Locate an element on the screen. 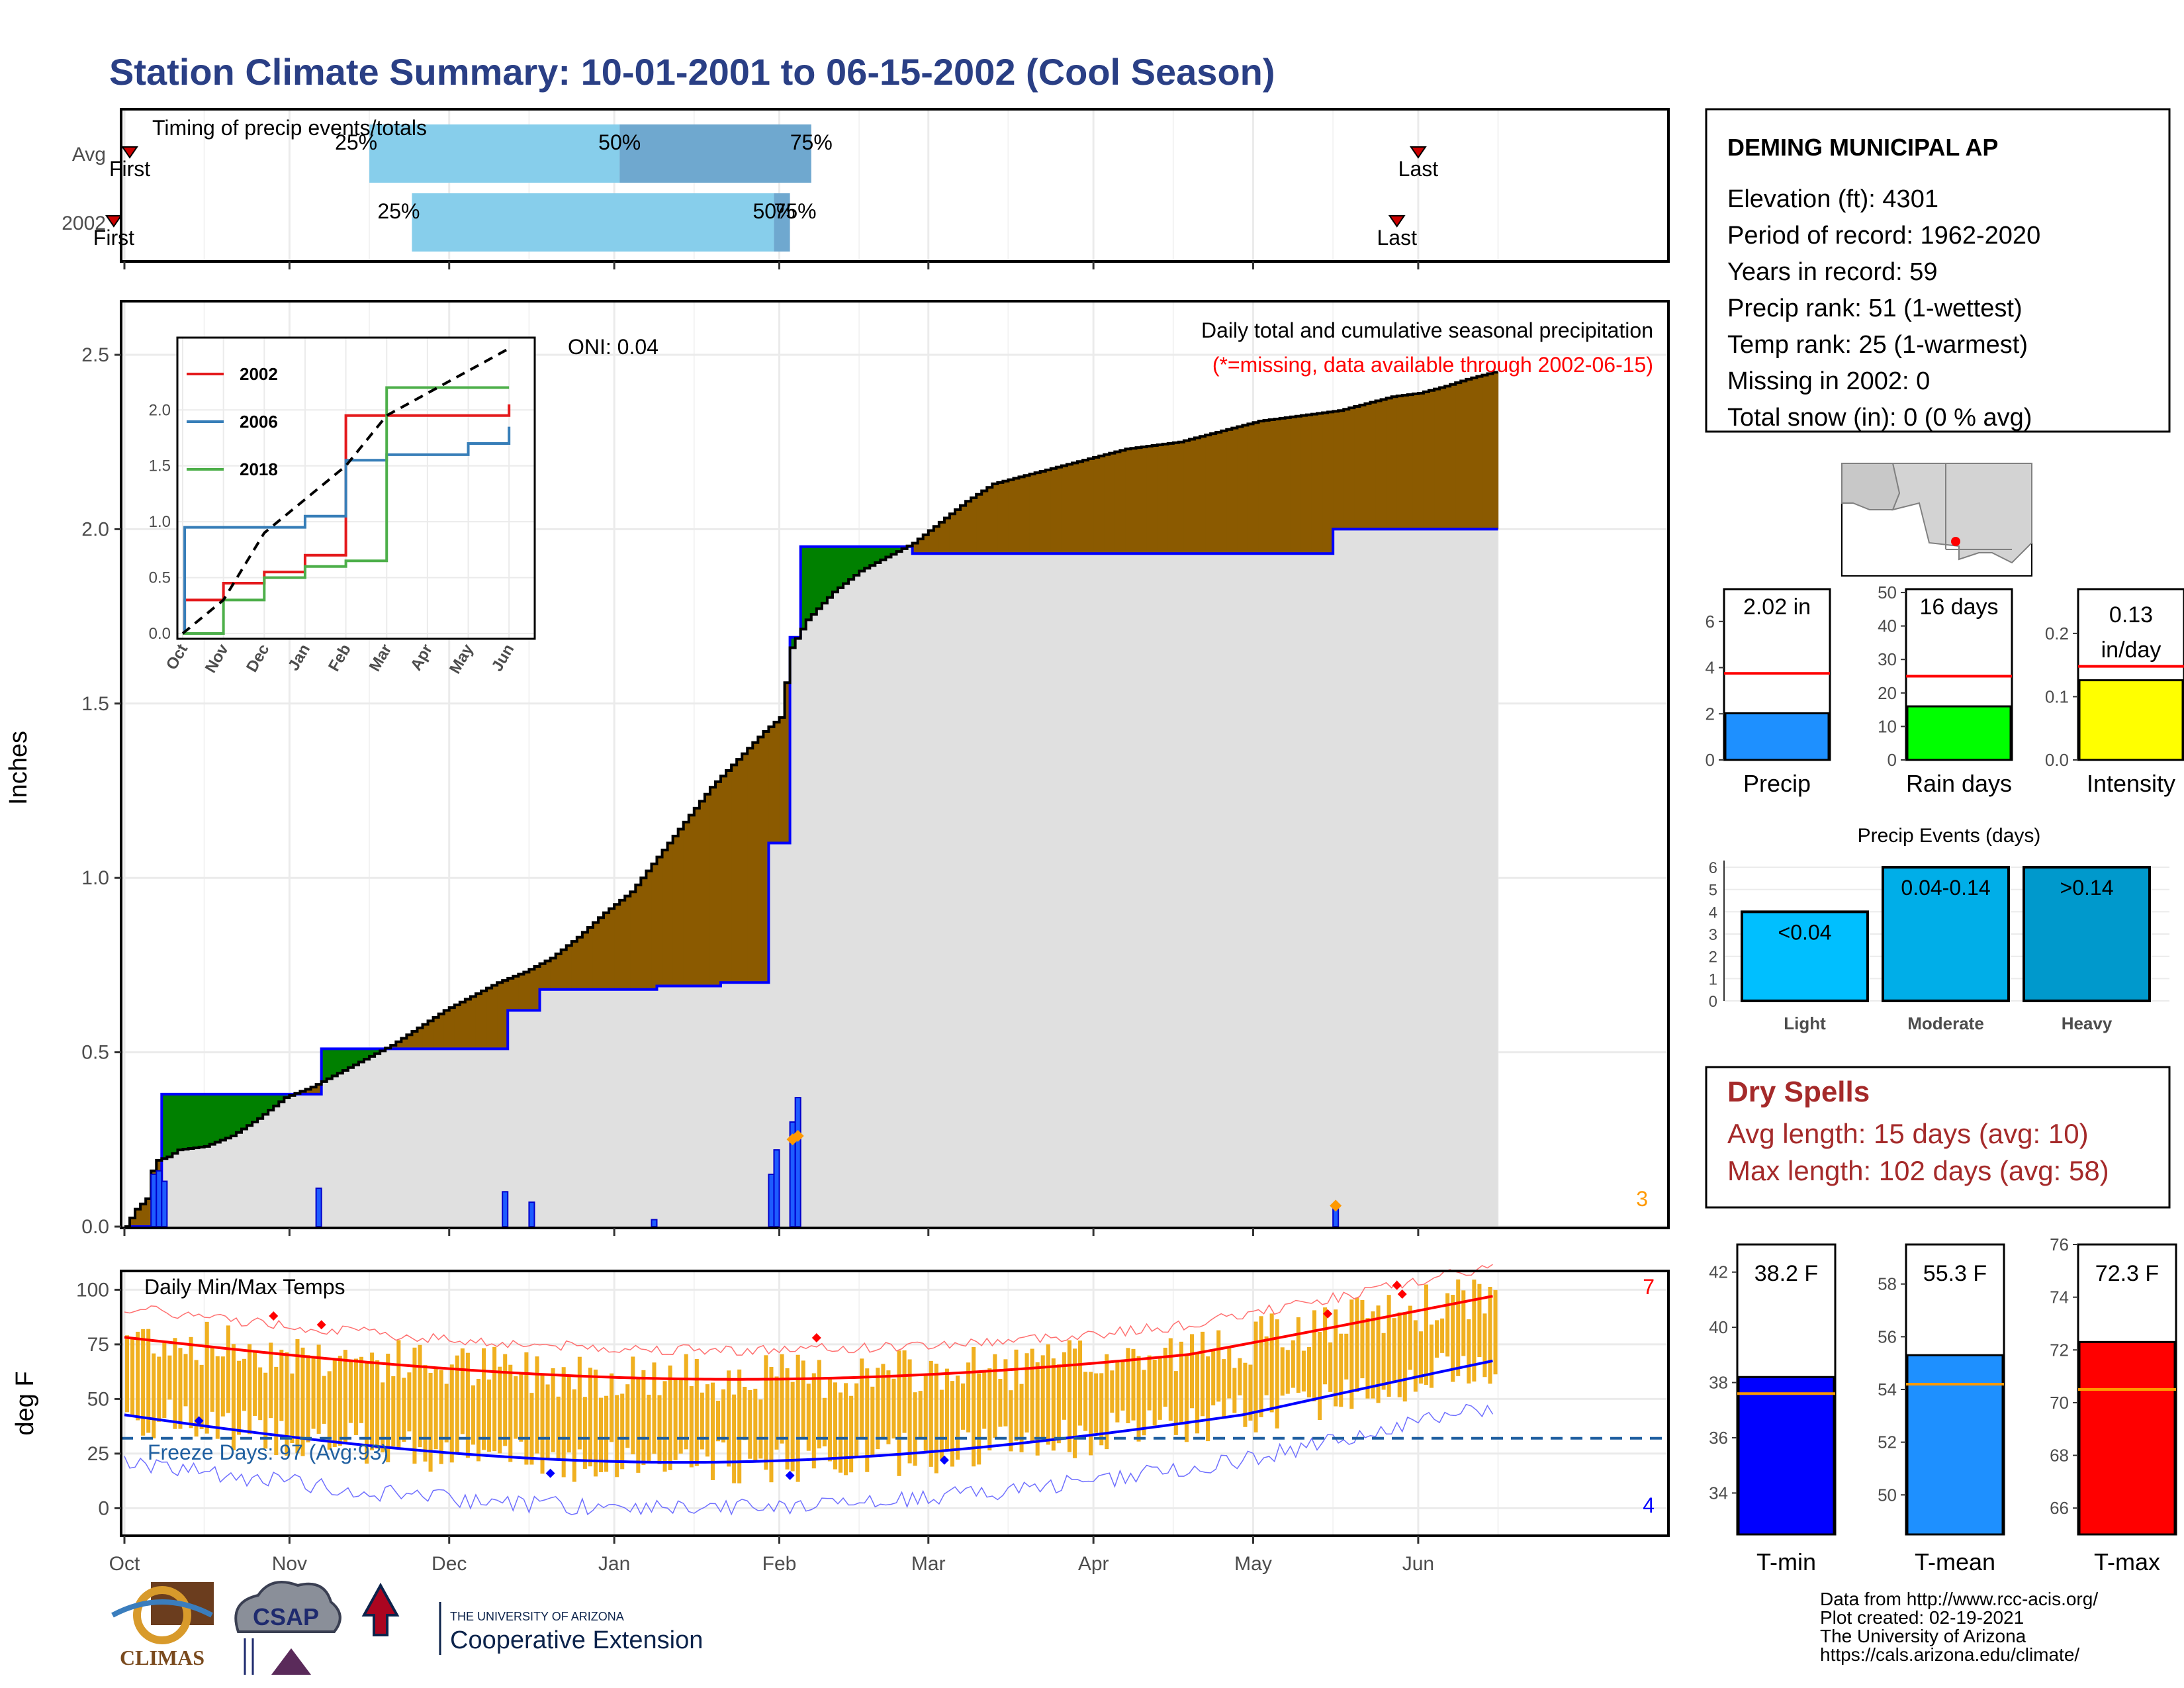 The width and height of the screenshot is (2184, 1688). temp-corner-max: 7 is located at coordinates (1649, 1287).